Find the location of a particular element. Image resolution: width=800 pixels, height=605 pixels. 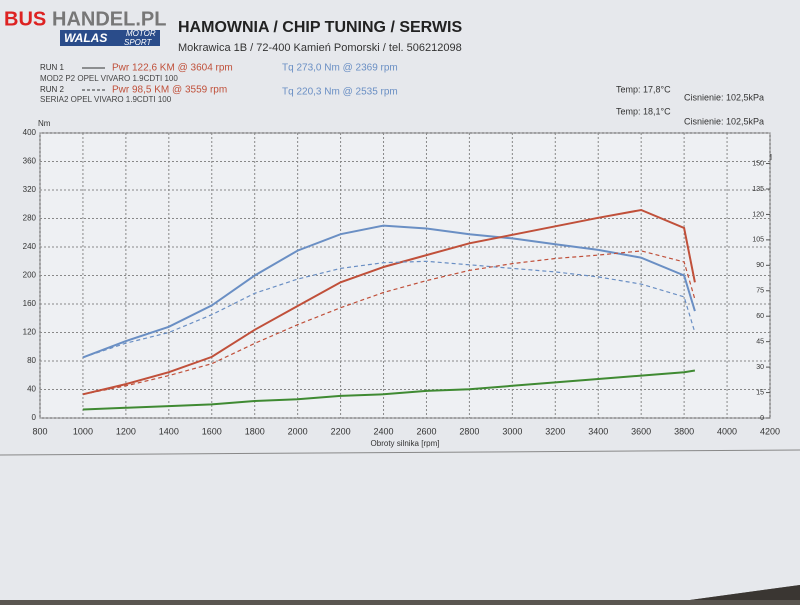

x-tick-label: 2400 is located at coordinates (384, 431).